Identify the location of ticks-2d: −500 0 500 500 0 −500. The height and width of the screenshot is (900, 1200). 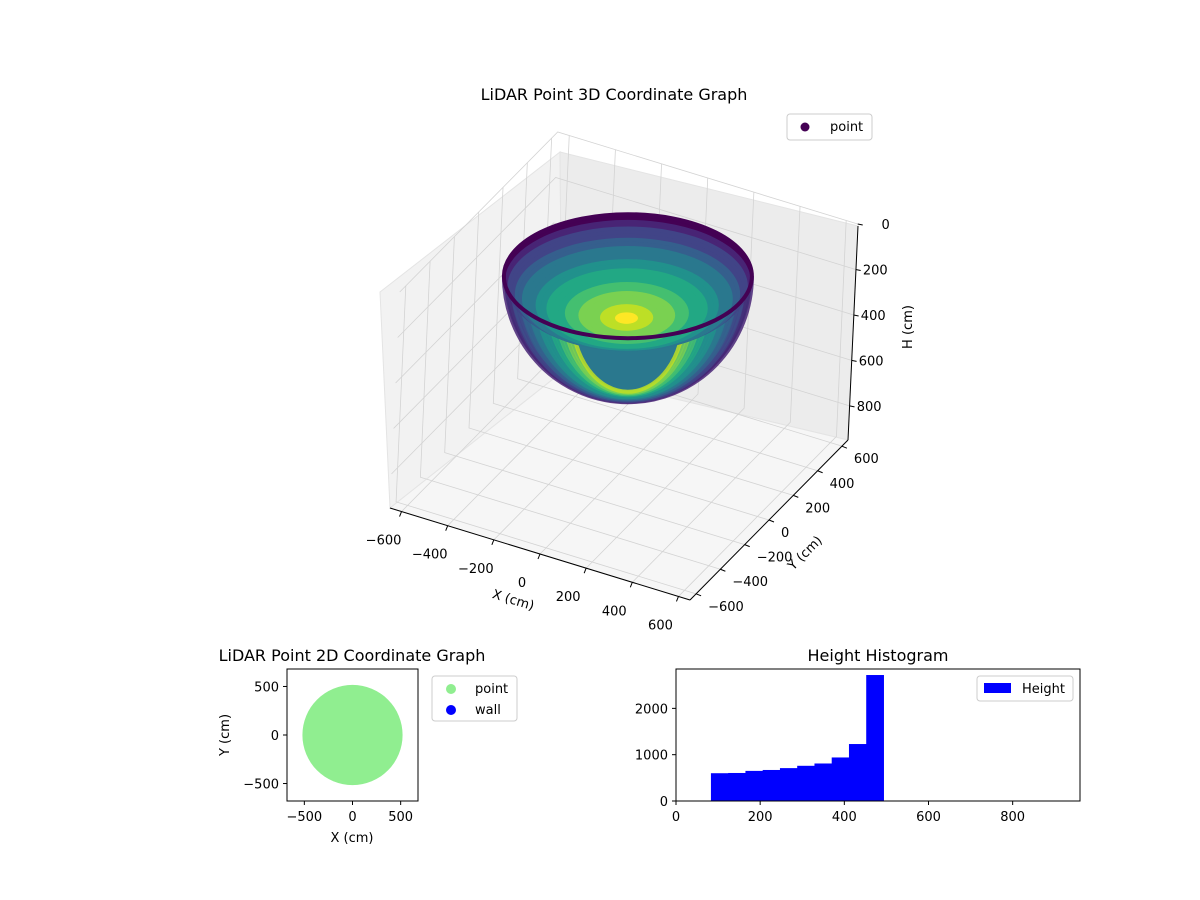
(328, 752).